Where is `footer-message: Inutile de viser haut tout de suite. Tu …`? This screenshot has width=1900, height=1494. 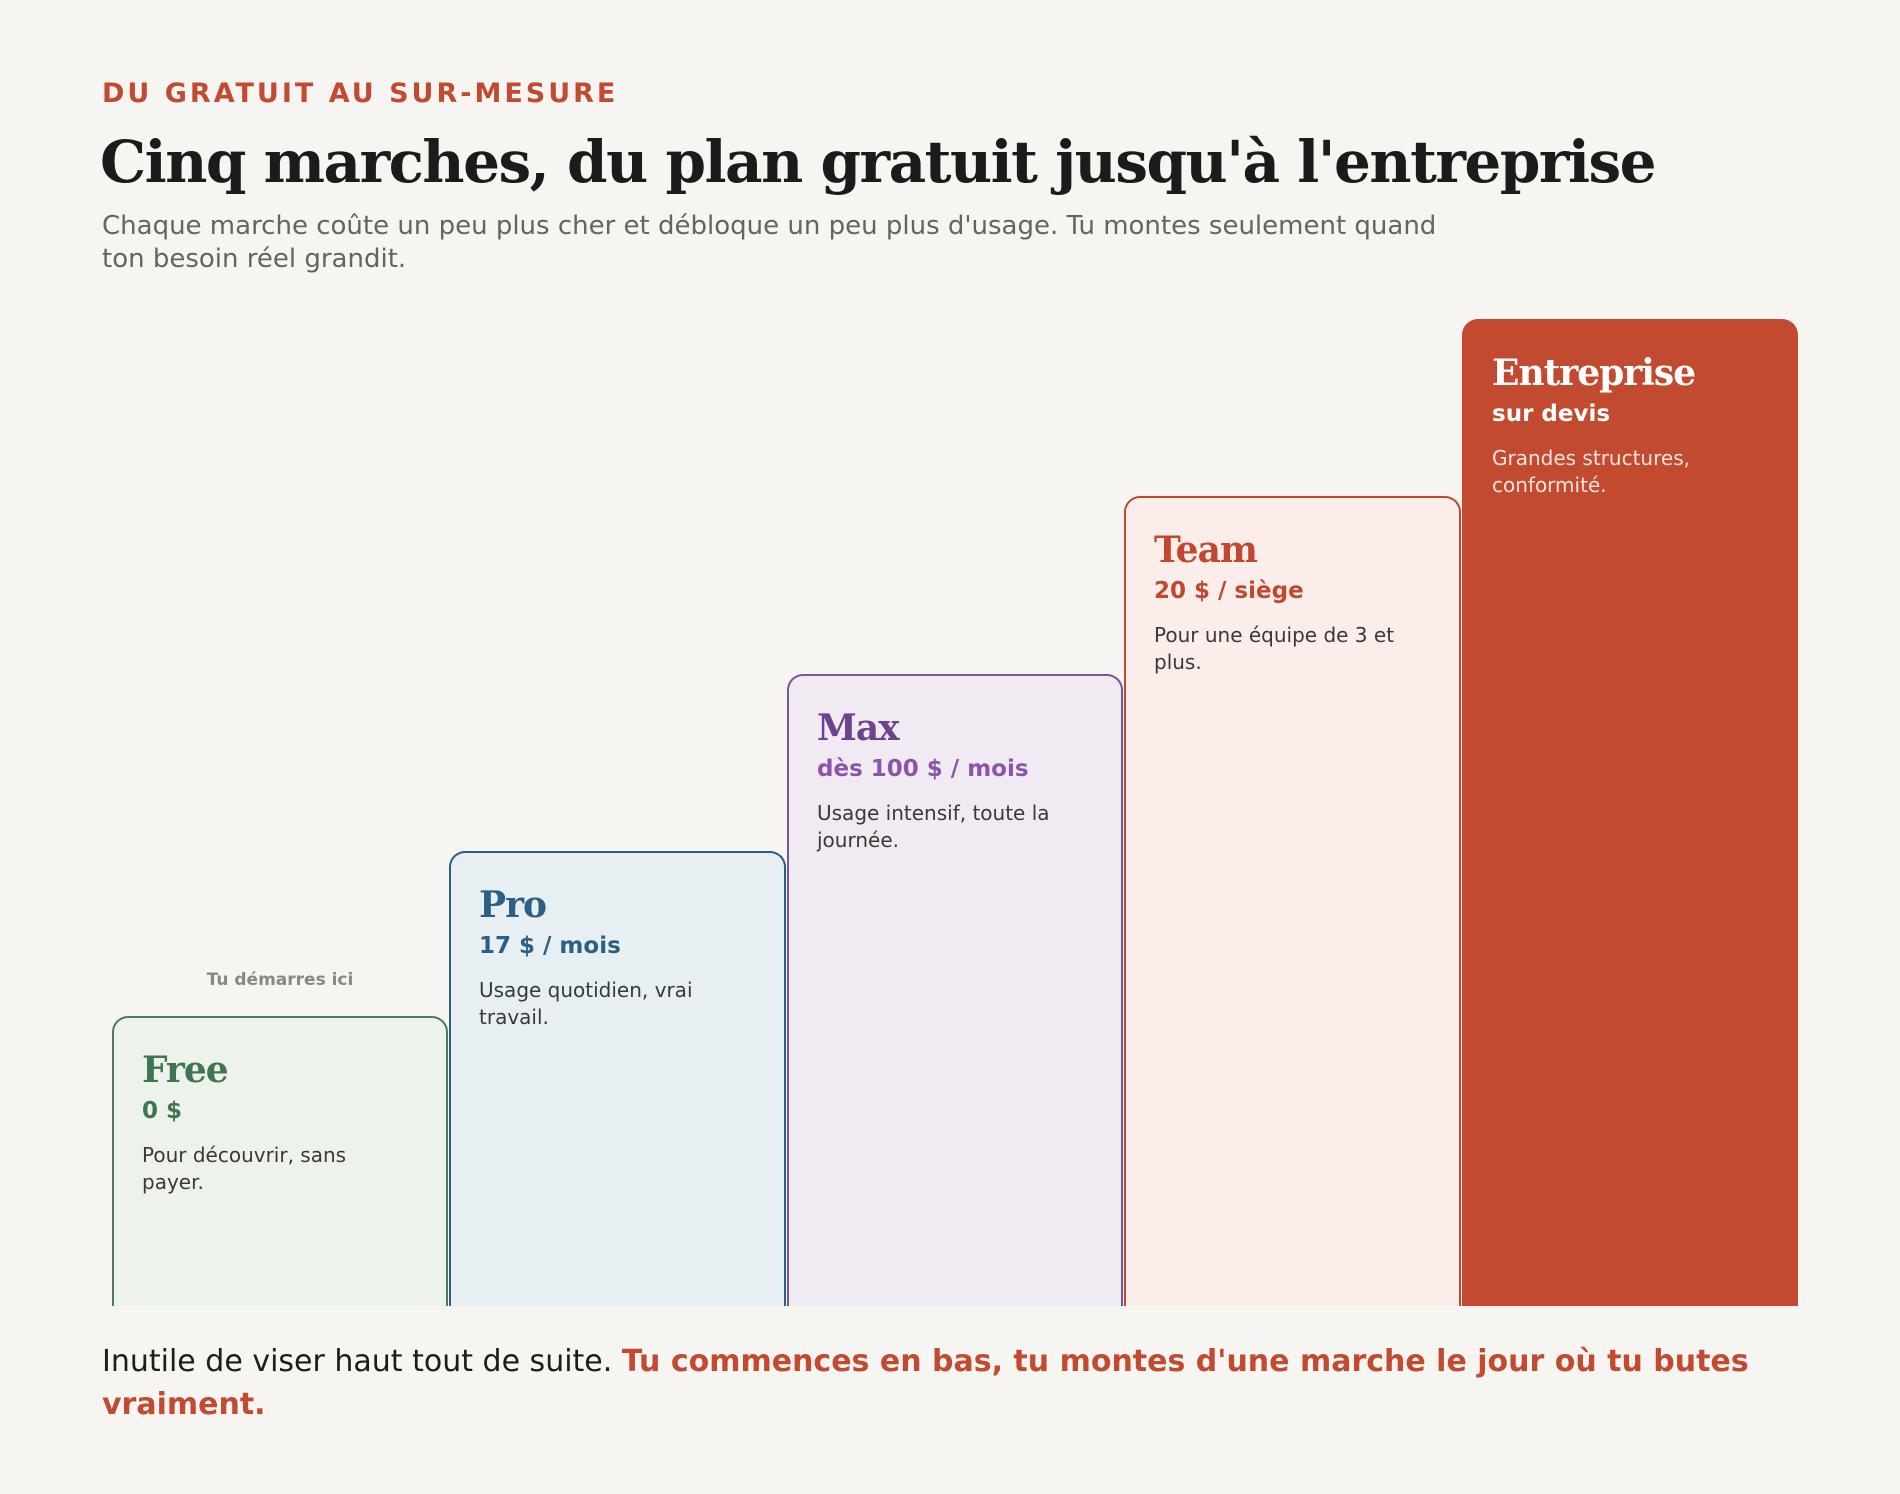 footer-message: Inutile de viser haut tout de suite. Tu … is located at coordinates (952, 1383).